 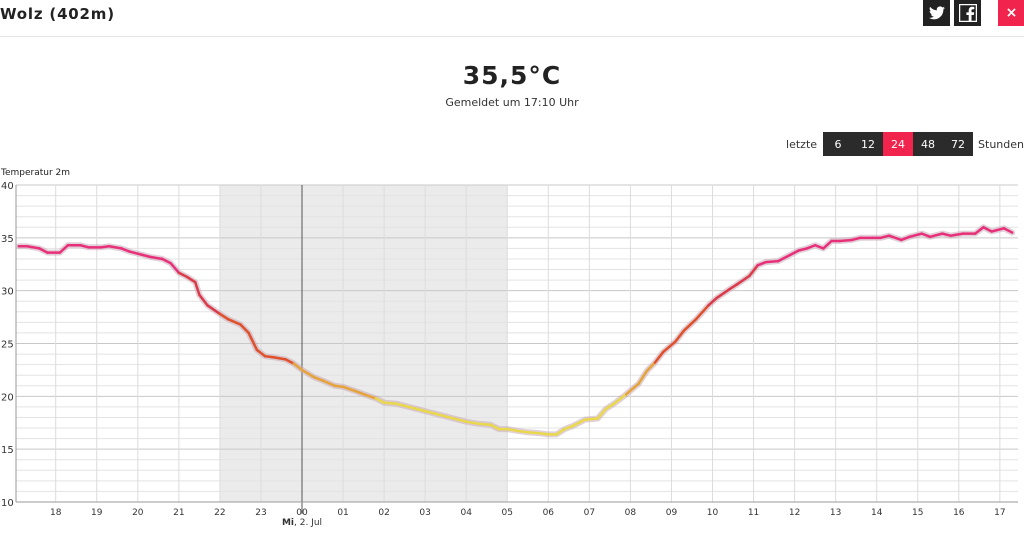 What do you see at coordinates (56, 513) in the screenshot?
I see `x-tick-label: 18` at bounding box center [56, 513].